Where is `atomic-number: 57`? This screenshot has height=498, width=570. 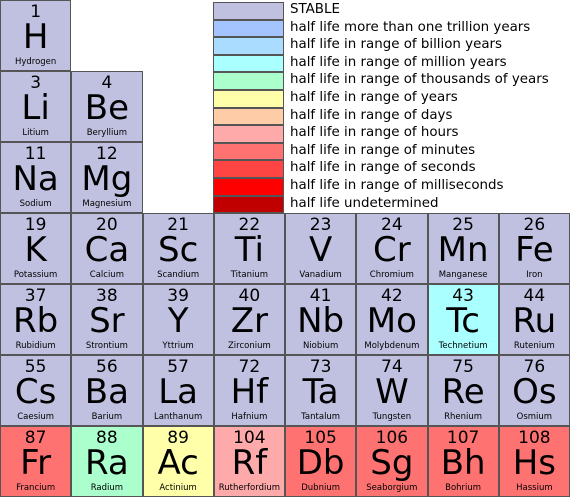
atomic-number: 57 is located at coordinates (178, 367).